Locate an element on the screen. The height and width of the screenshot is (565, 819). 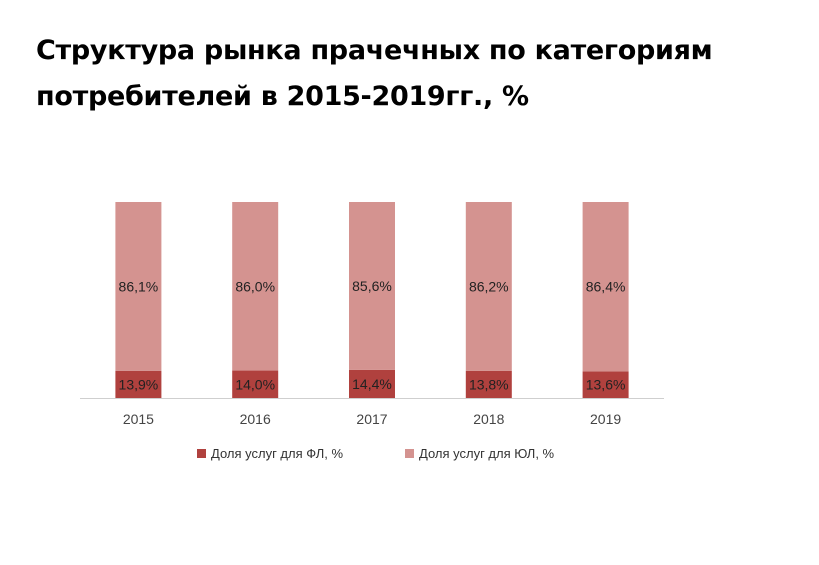
bar-yl-2016 is located at coordinates (255, 286).